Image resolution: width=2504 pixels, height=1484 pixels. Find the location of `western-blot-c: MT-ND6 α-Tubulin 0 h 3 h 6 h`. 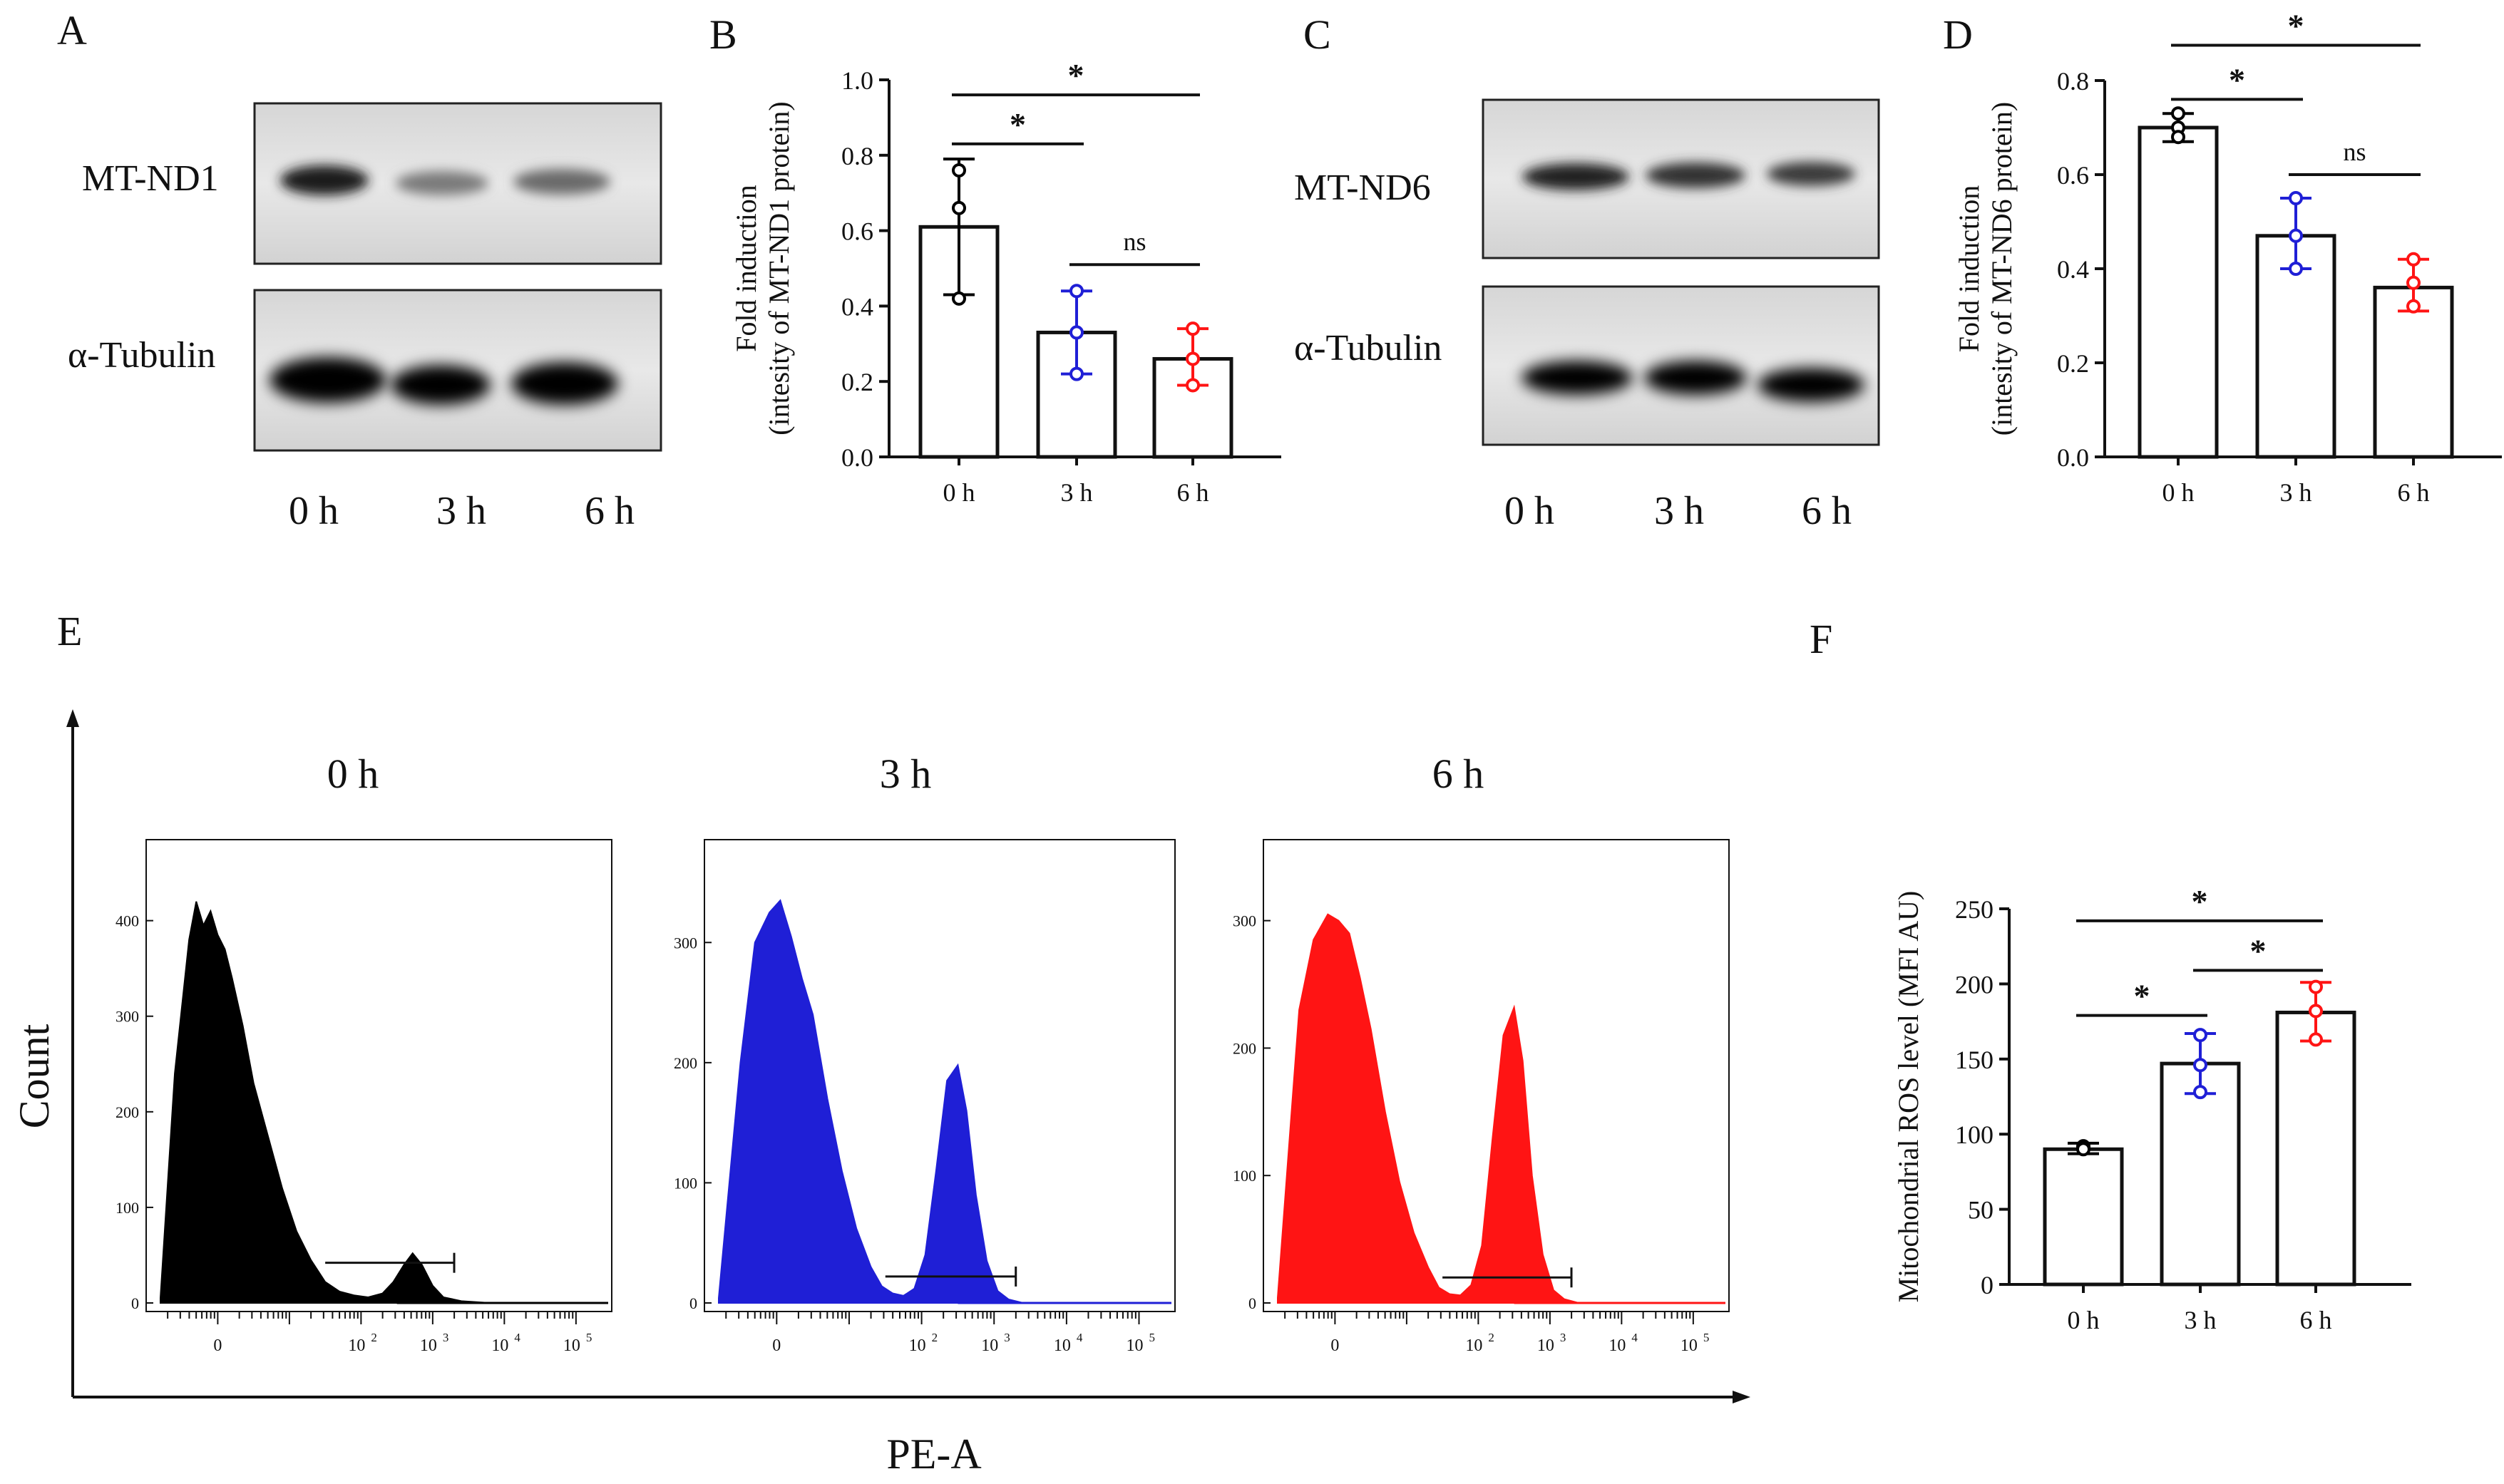

western-blot-c: MT-ND6 α-Tubulin 0 h 3 h 6 h is located at coordinates (1587, 315).